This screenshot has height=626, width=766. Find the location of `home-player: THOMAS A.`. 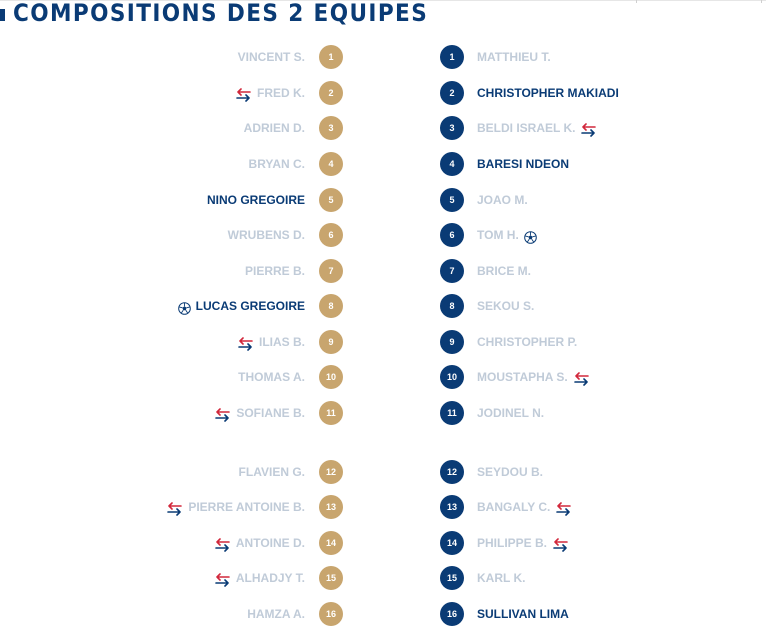

home-player: THOMAS A. is located at coordinates (271, 377).